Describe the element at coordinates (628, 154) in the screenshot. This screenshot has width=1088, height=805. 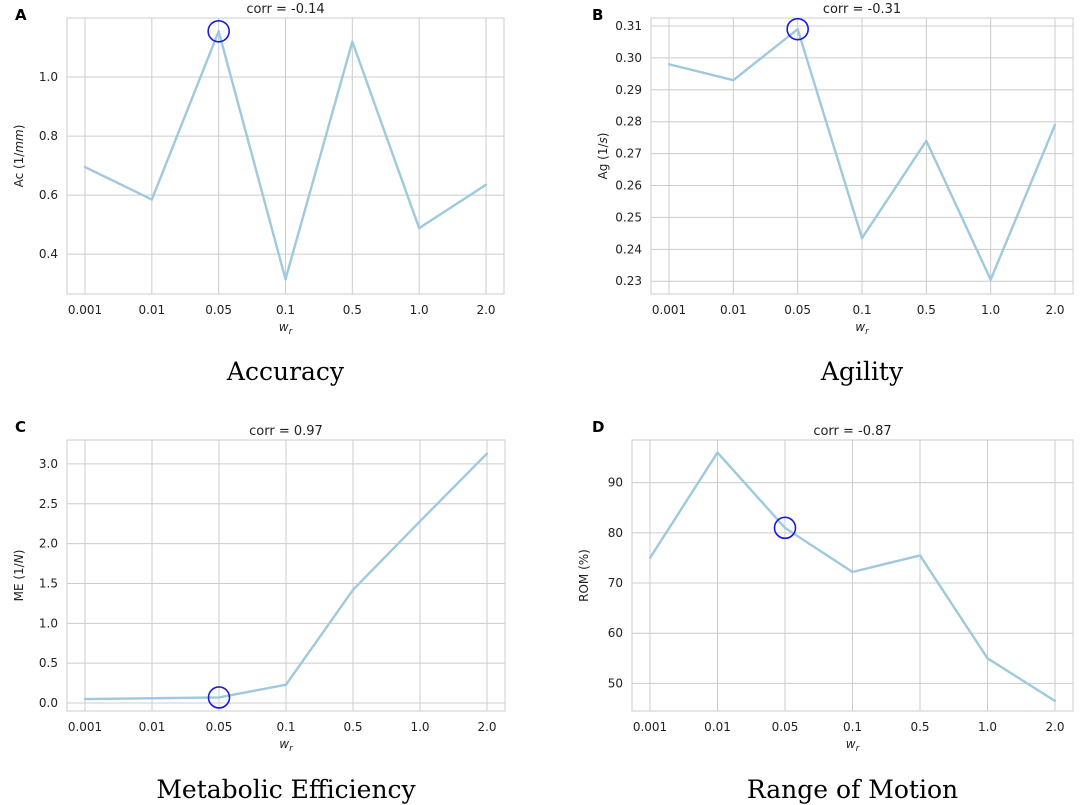
I see `y-tick-label: 0.27` at that location.